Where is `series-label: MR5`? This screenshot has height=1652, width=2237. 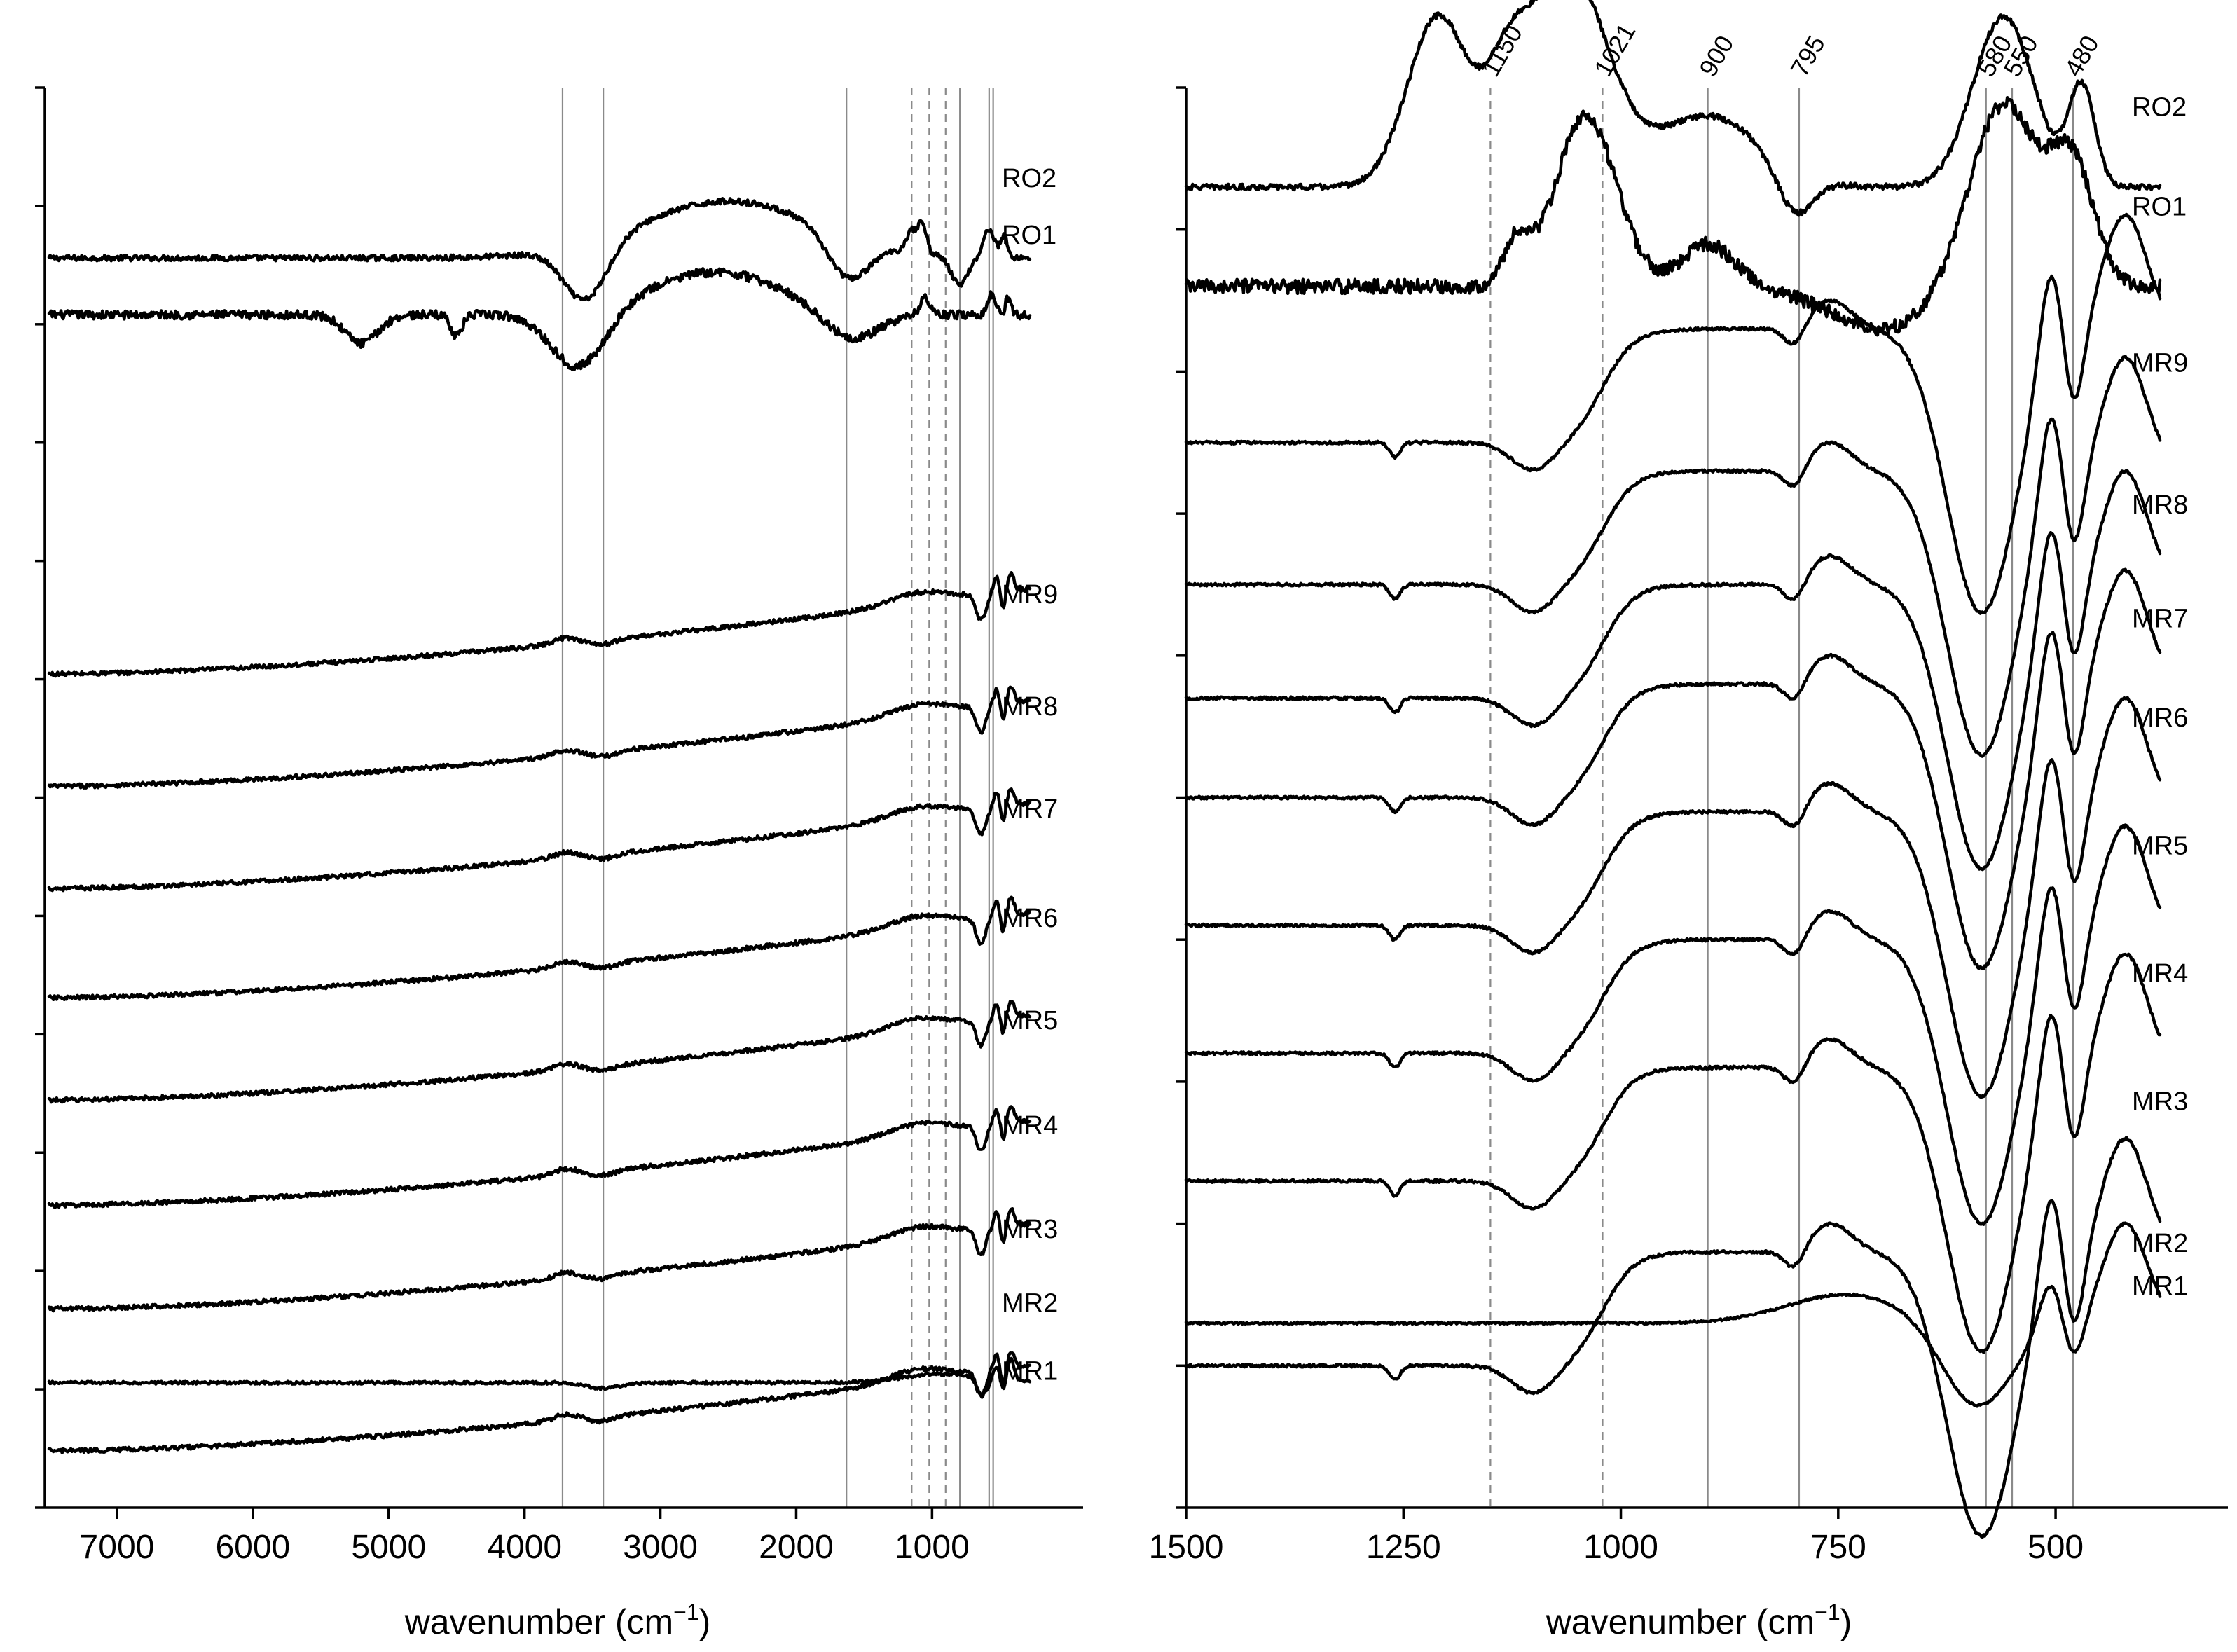 series-label: MR5 is located at coordinates (1030, 1020).